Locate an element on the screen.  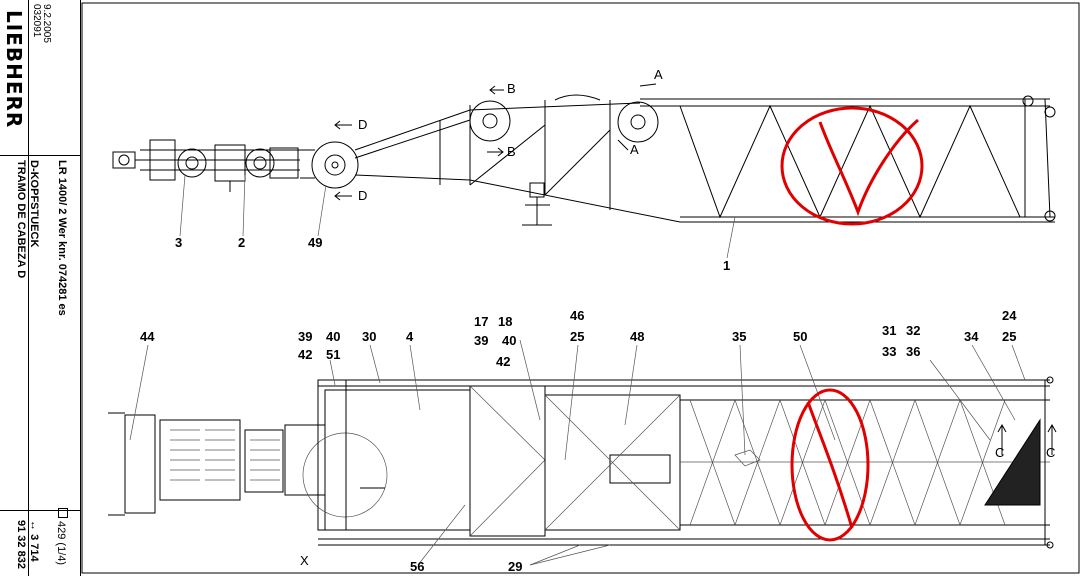
callout-4: 4 is located at coordinates (410, 336).